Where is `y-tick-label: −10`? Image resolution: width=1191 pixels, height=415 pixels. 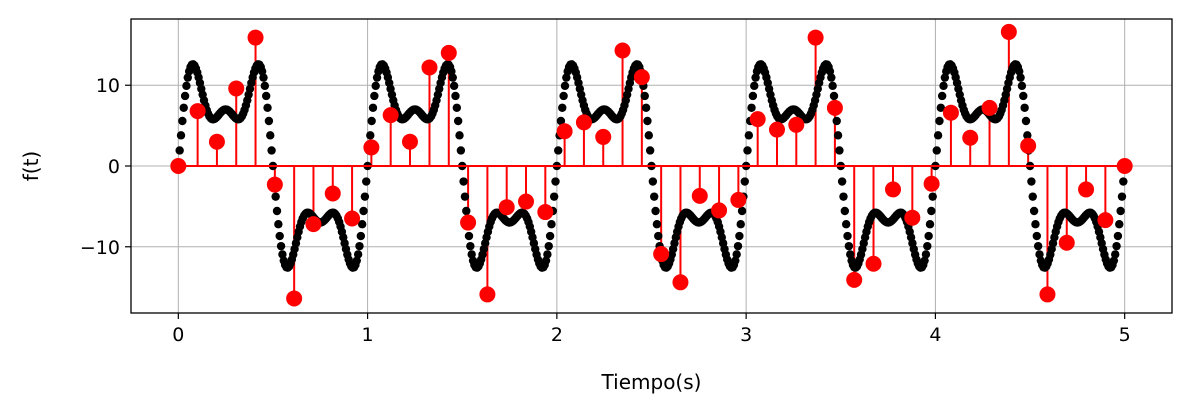 y-tick-label: −10 is located at coordinates (100, 248).